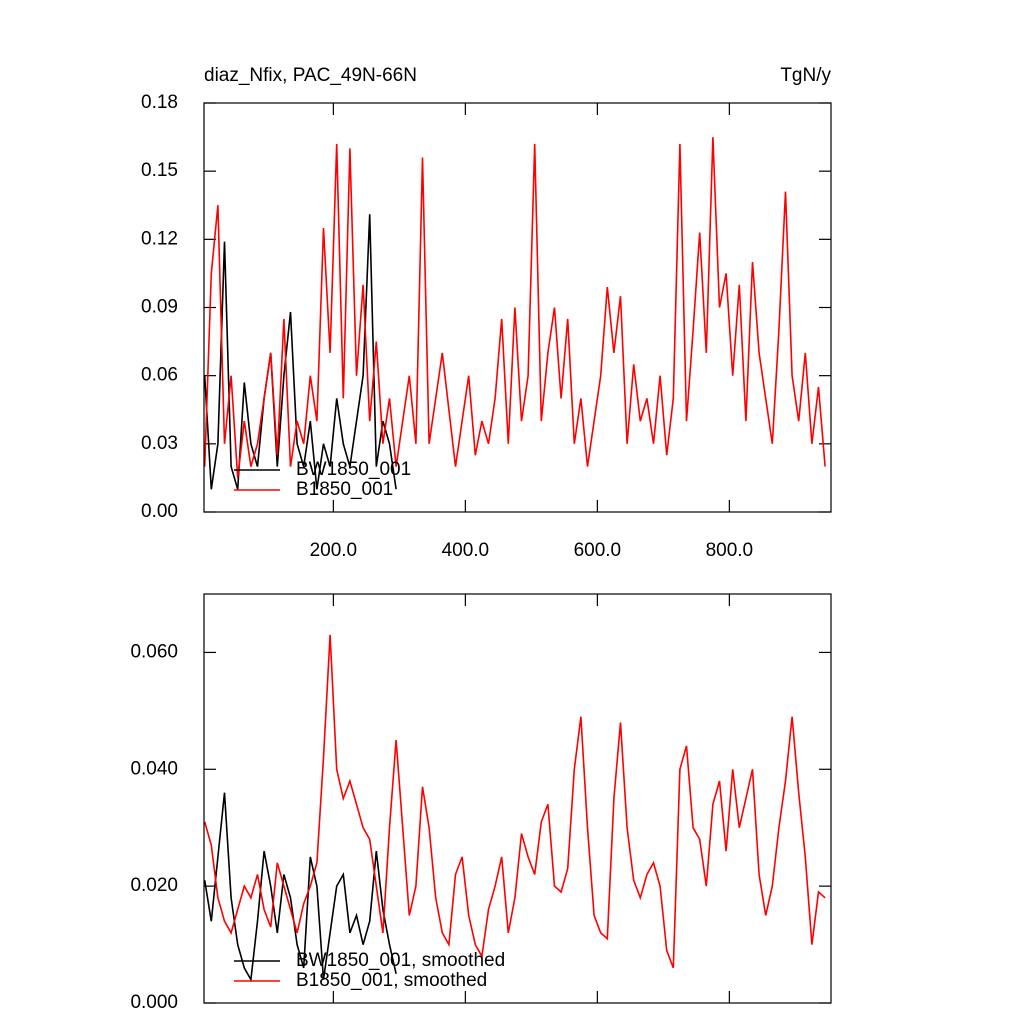 The height and width of the screenshot is (1024, 1024). Describe the element at coordinates (154, 885) in the screenshot. I see `y-tick-label: 0.020` at that location.